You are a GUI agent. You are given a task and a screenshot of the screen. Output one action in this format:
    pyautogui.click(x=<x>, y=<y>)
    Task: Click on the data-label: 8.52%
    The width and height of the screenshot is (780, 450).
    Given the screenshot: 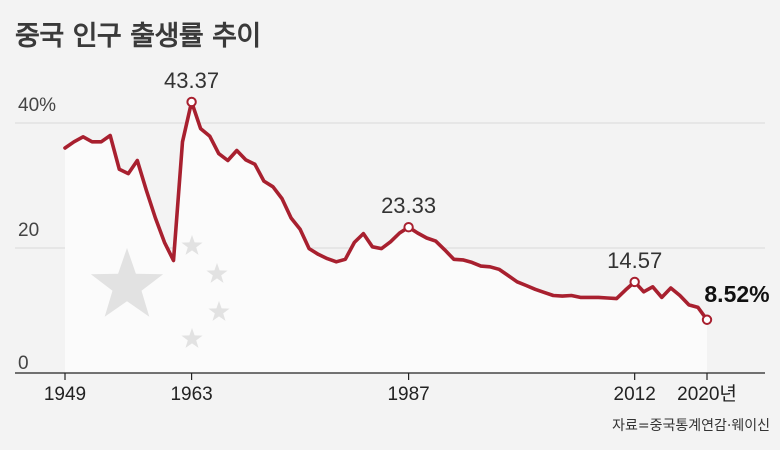 What is the action you would take?
    pyautogui.click(x=736, y=294)
    